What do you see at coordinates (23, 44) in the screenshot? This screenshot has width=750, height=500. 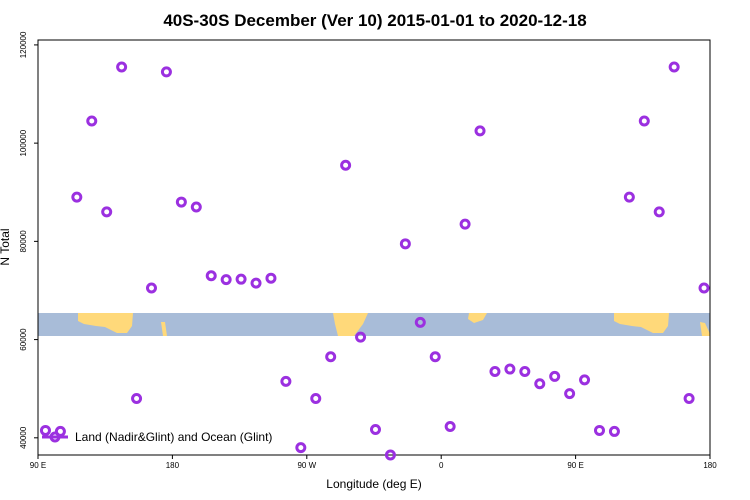 I see `y-tick-label: 120000` at bounding box center [23, 44].